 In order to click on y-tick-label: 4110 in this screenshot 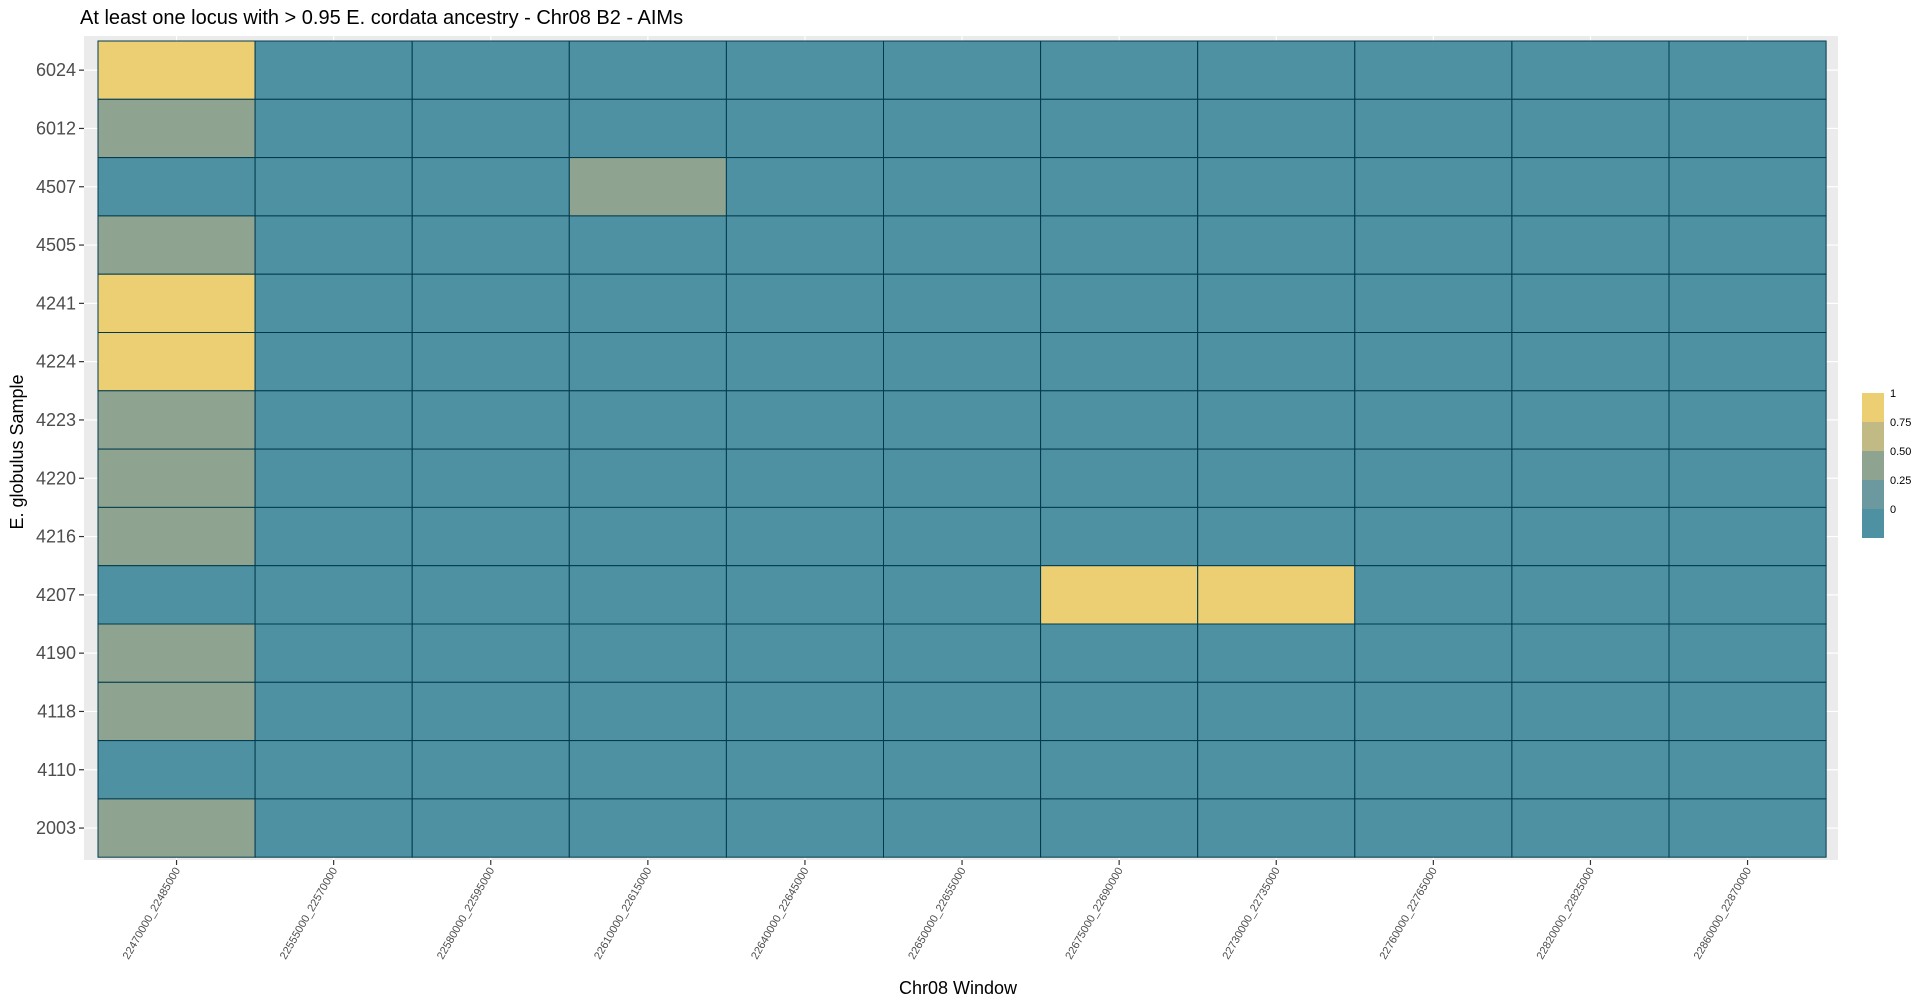, I will do `click(56, 770)`.